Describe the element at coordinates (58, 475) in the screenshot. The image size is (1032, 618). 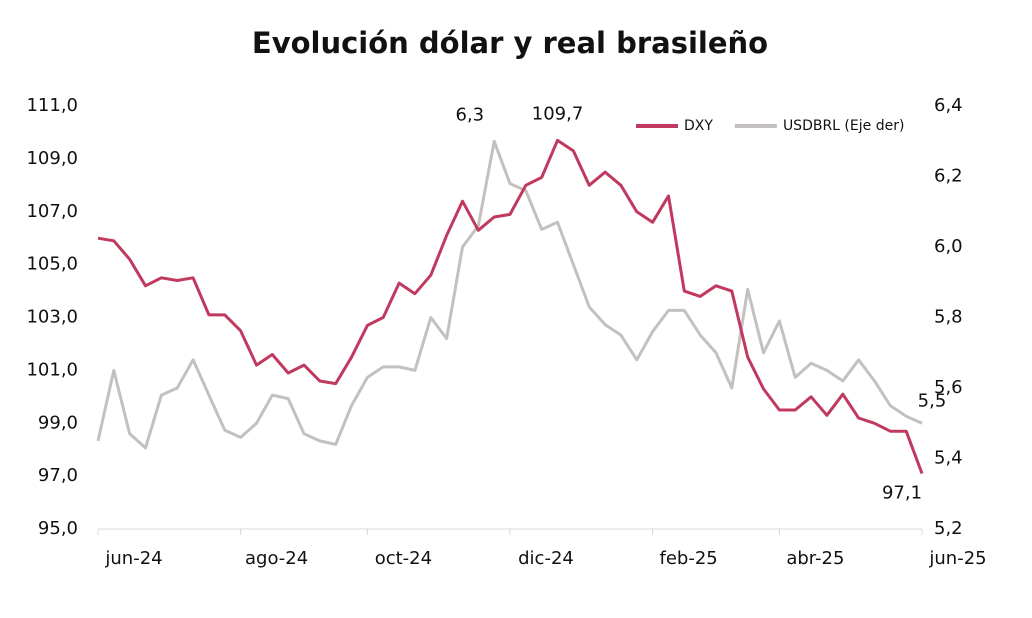
I see `y-tick-label: 97,0` at that location.